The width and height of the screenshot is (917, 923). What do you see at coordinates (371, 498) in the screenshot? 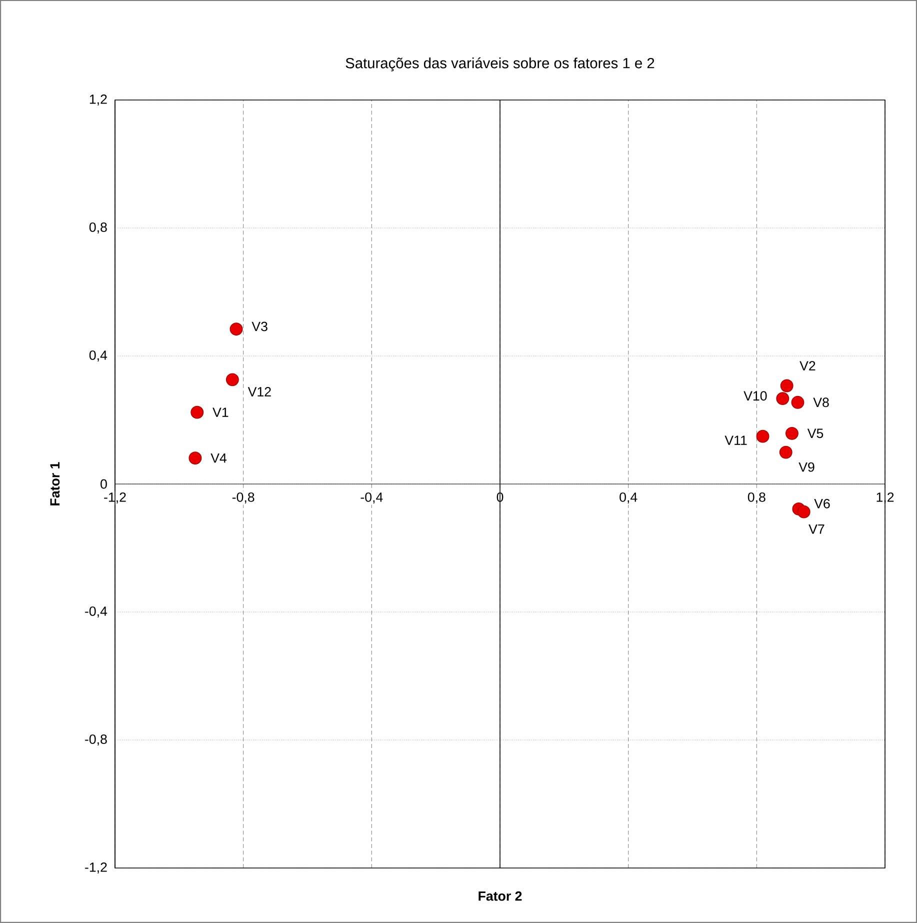
I see `x-tick-label: -0,4` at bounding box center [371, 498].